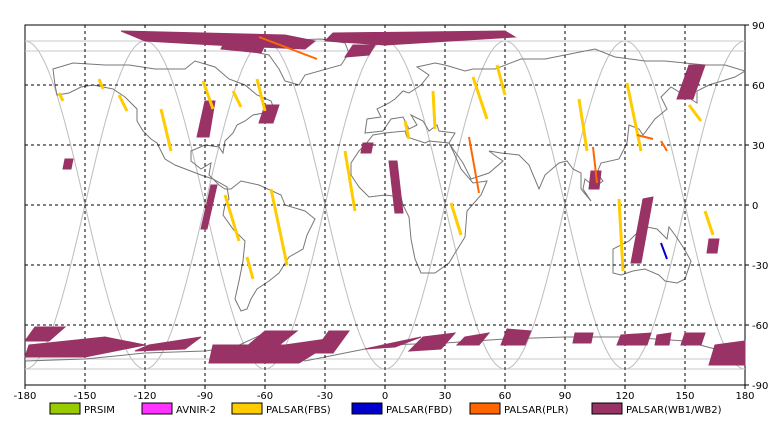 The width and height of the screenshot is (770, 434). What do you see at coordinates (419, 410) in the screenshot?
I see `legend-label: PALSAR(FBD)` at bounding box center [419, 410].